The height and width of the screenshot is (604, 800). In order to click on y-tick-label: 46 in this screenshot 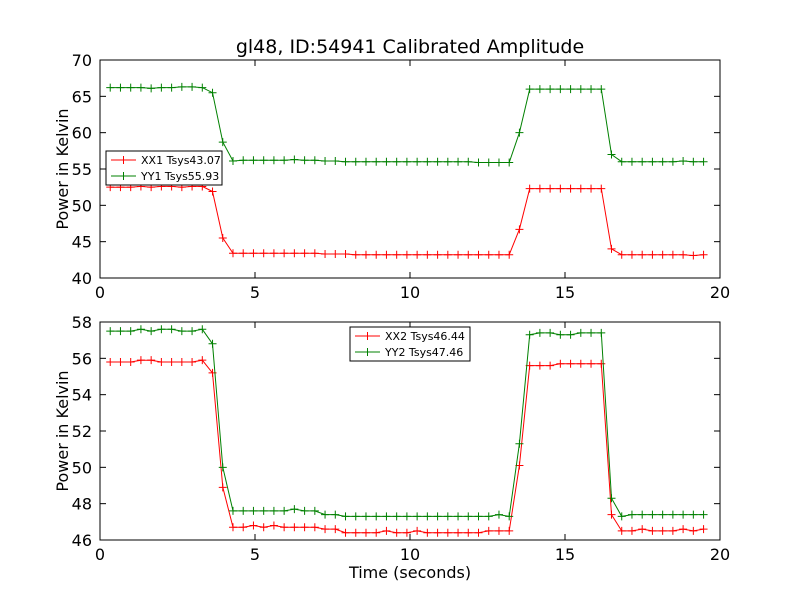, I will do `click(82, 540)`.